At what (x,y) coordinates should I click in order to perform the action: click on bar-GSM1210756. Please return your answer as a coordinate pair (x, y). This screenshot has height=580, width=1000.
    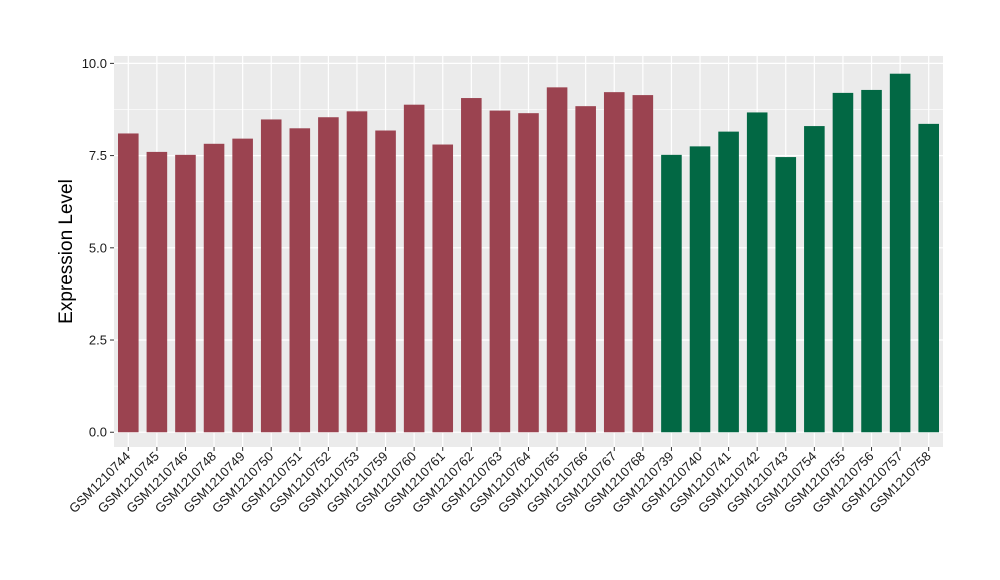
    Looking at the image, I should click on (871, 261).